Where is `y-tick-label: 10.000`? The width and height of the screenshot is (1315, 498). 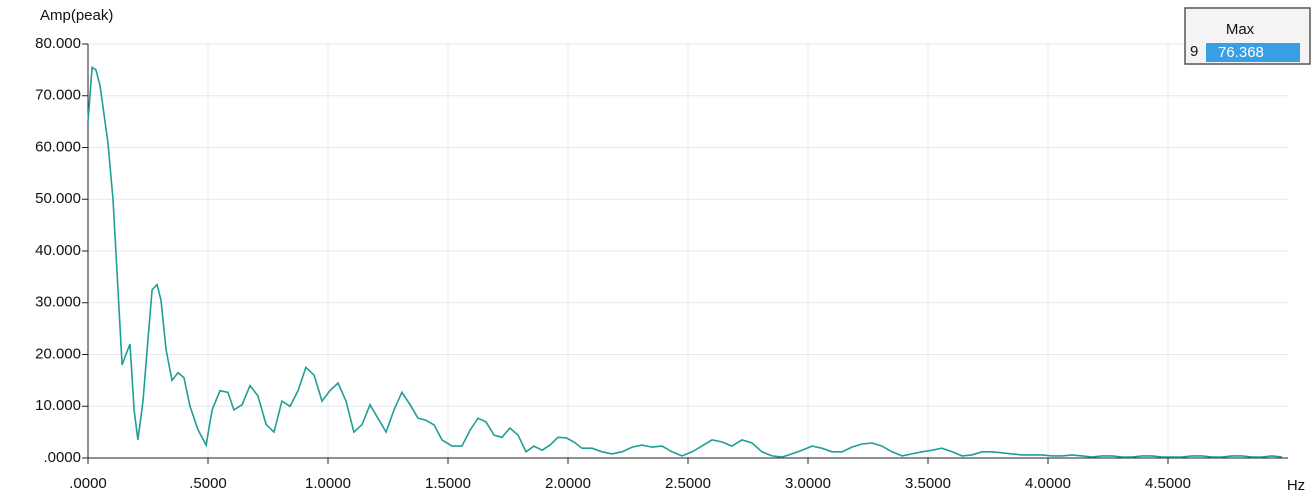 y-tick-label: 10.000 is located at coordinates (58, 405).